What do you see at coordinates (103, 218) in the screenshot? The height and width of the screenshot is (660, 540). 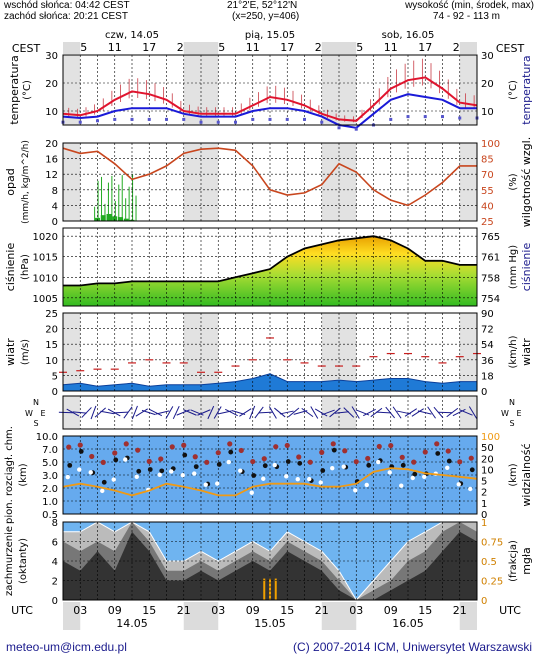 I see `precip-bar` at bounding box center [103, 218].